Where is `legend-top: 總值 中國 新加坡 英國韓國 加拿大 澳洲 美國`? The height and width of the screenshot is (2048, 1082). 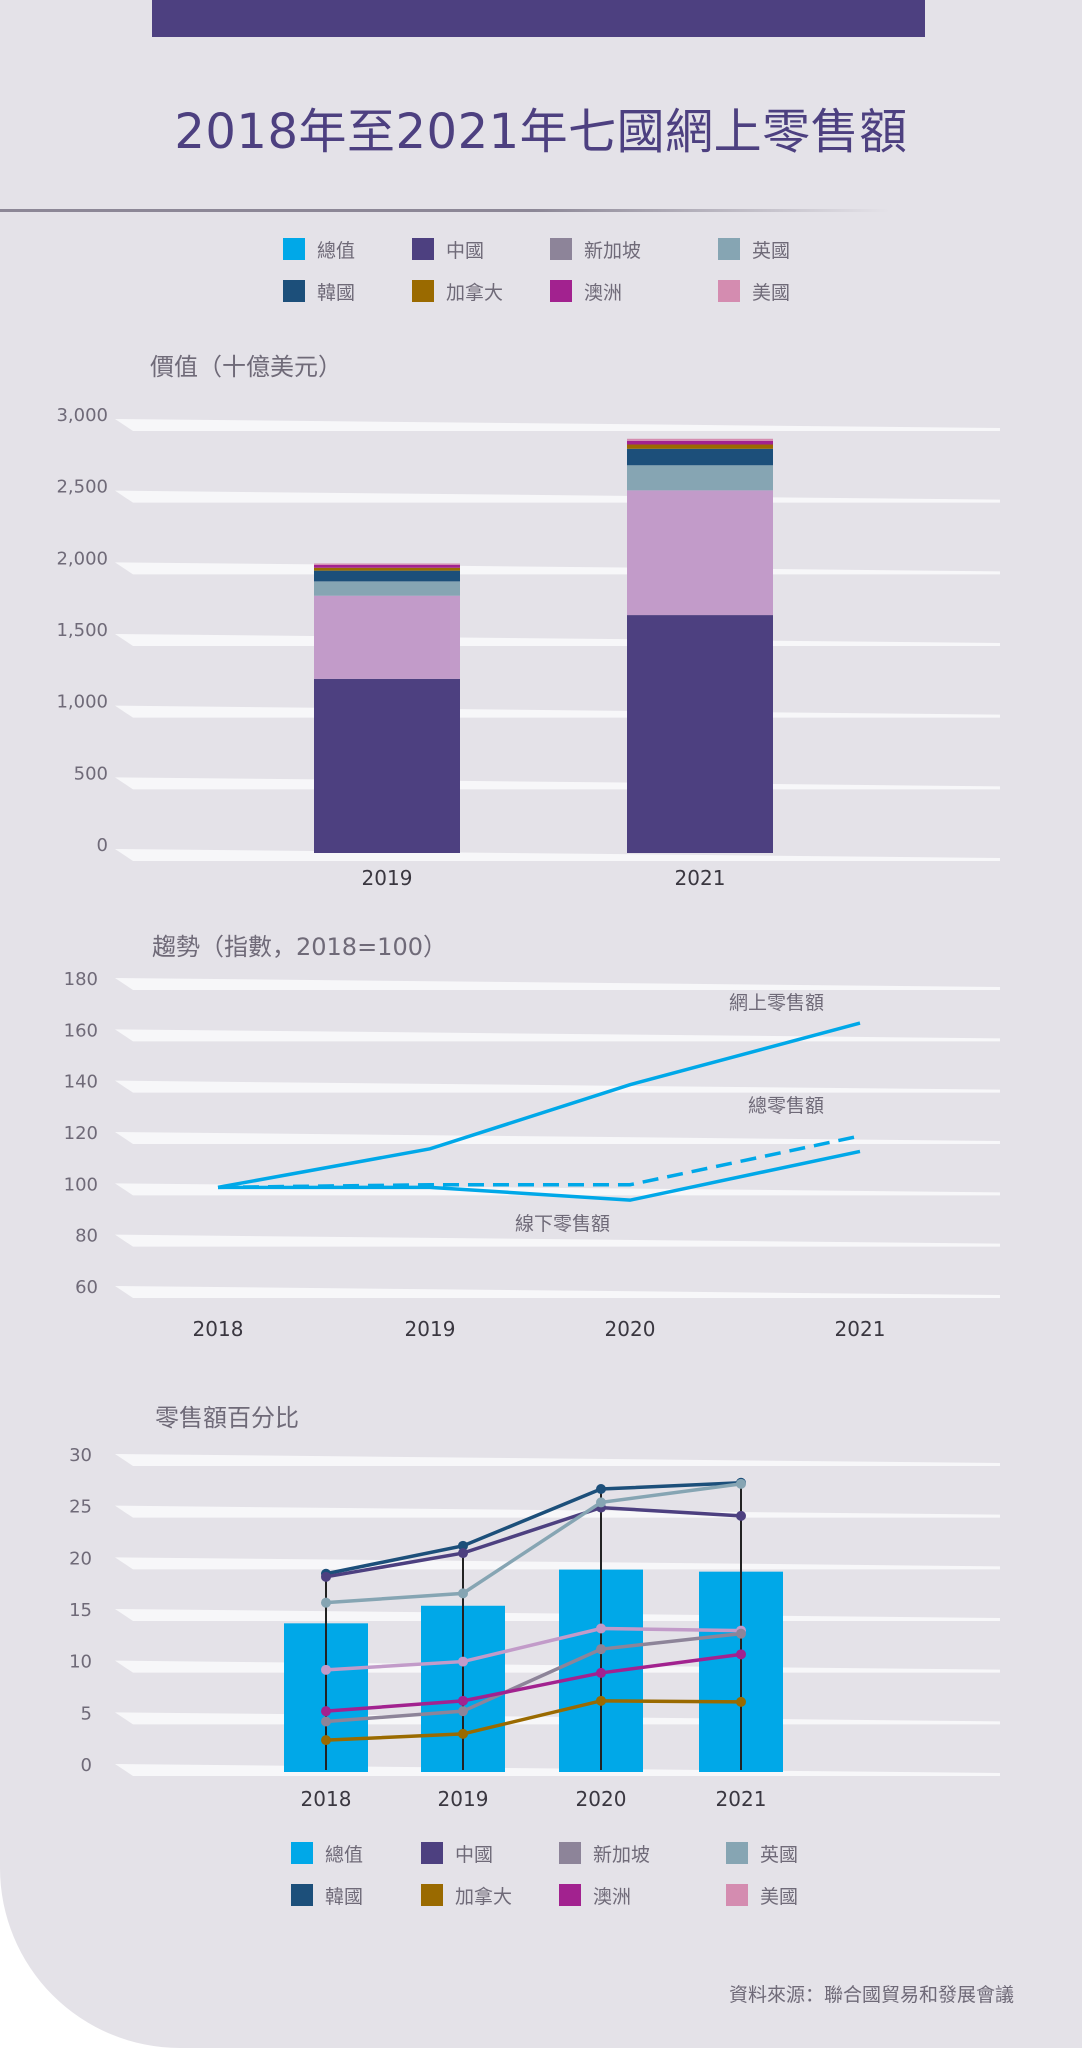 legend-top: 總值 中國 新加坡 英國韓國 加拿大 澳洲 美國 is located at coordinates (541, 281).